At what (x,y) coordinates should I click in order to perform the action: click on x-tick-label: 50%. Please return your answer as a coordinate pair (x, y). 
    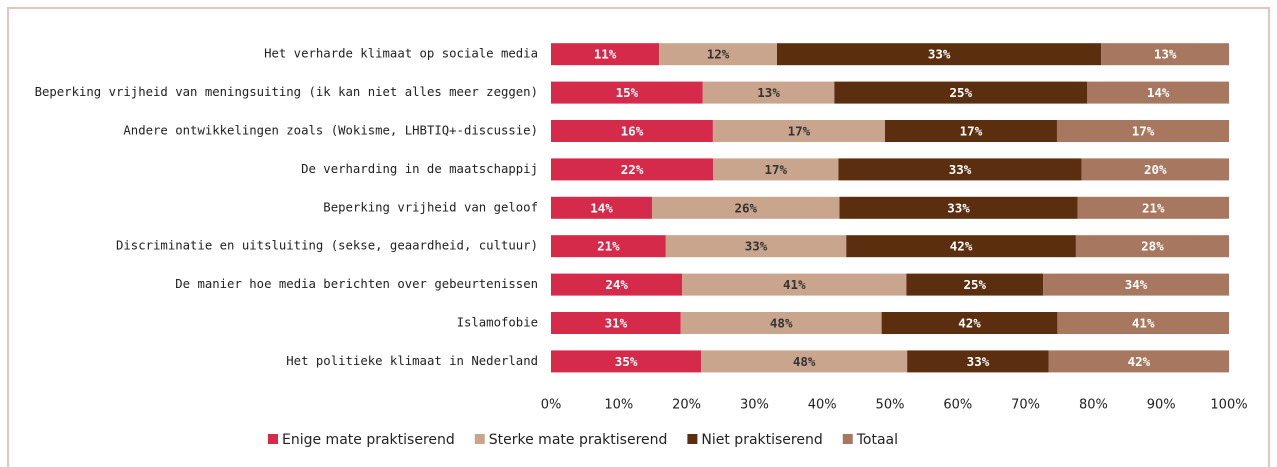
    Looking at the image, I should click on (890, 405).